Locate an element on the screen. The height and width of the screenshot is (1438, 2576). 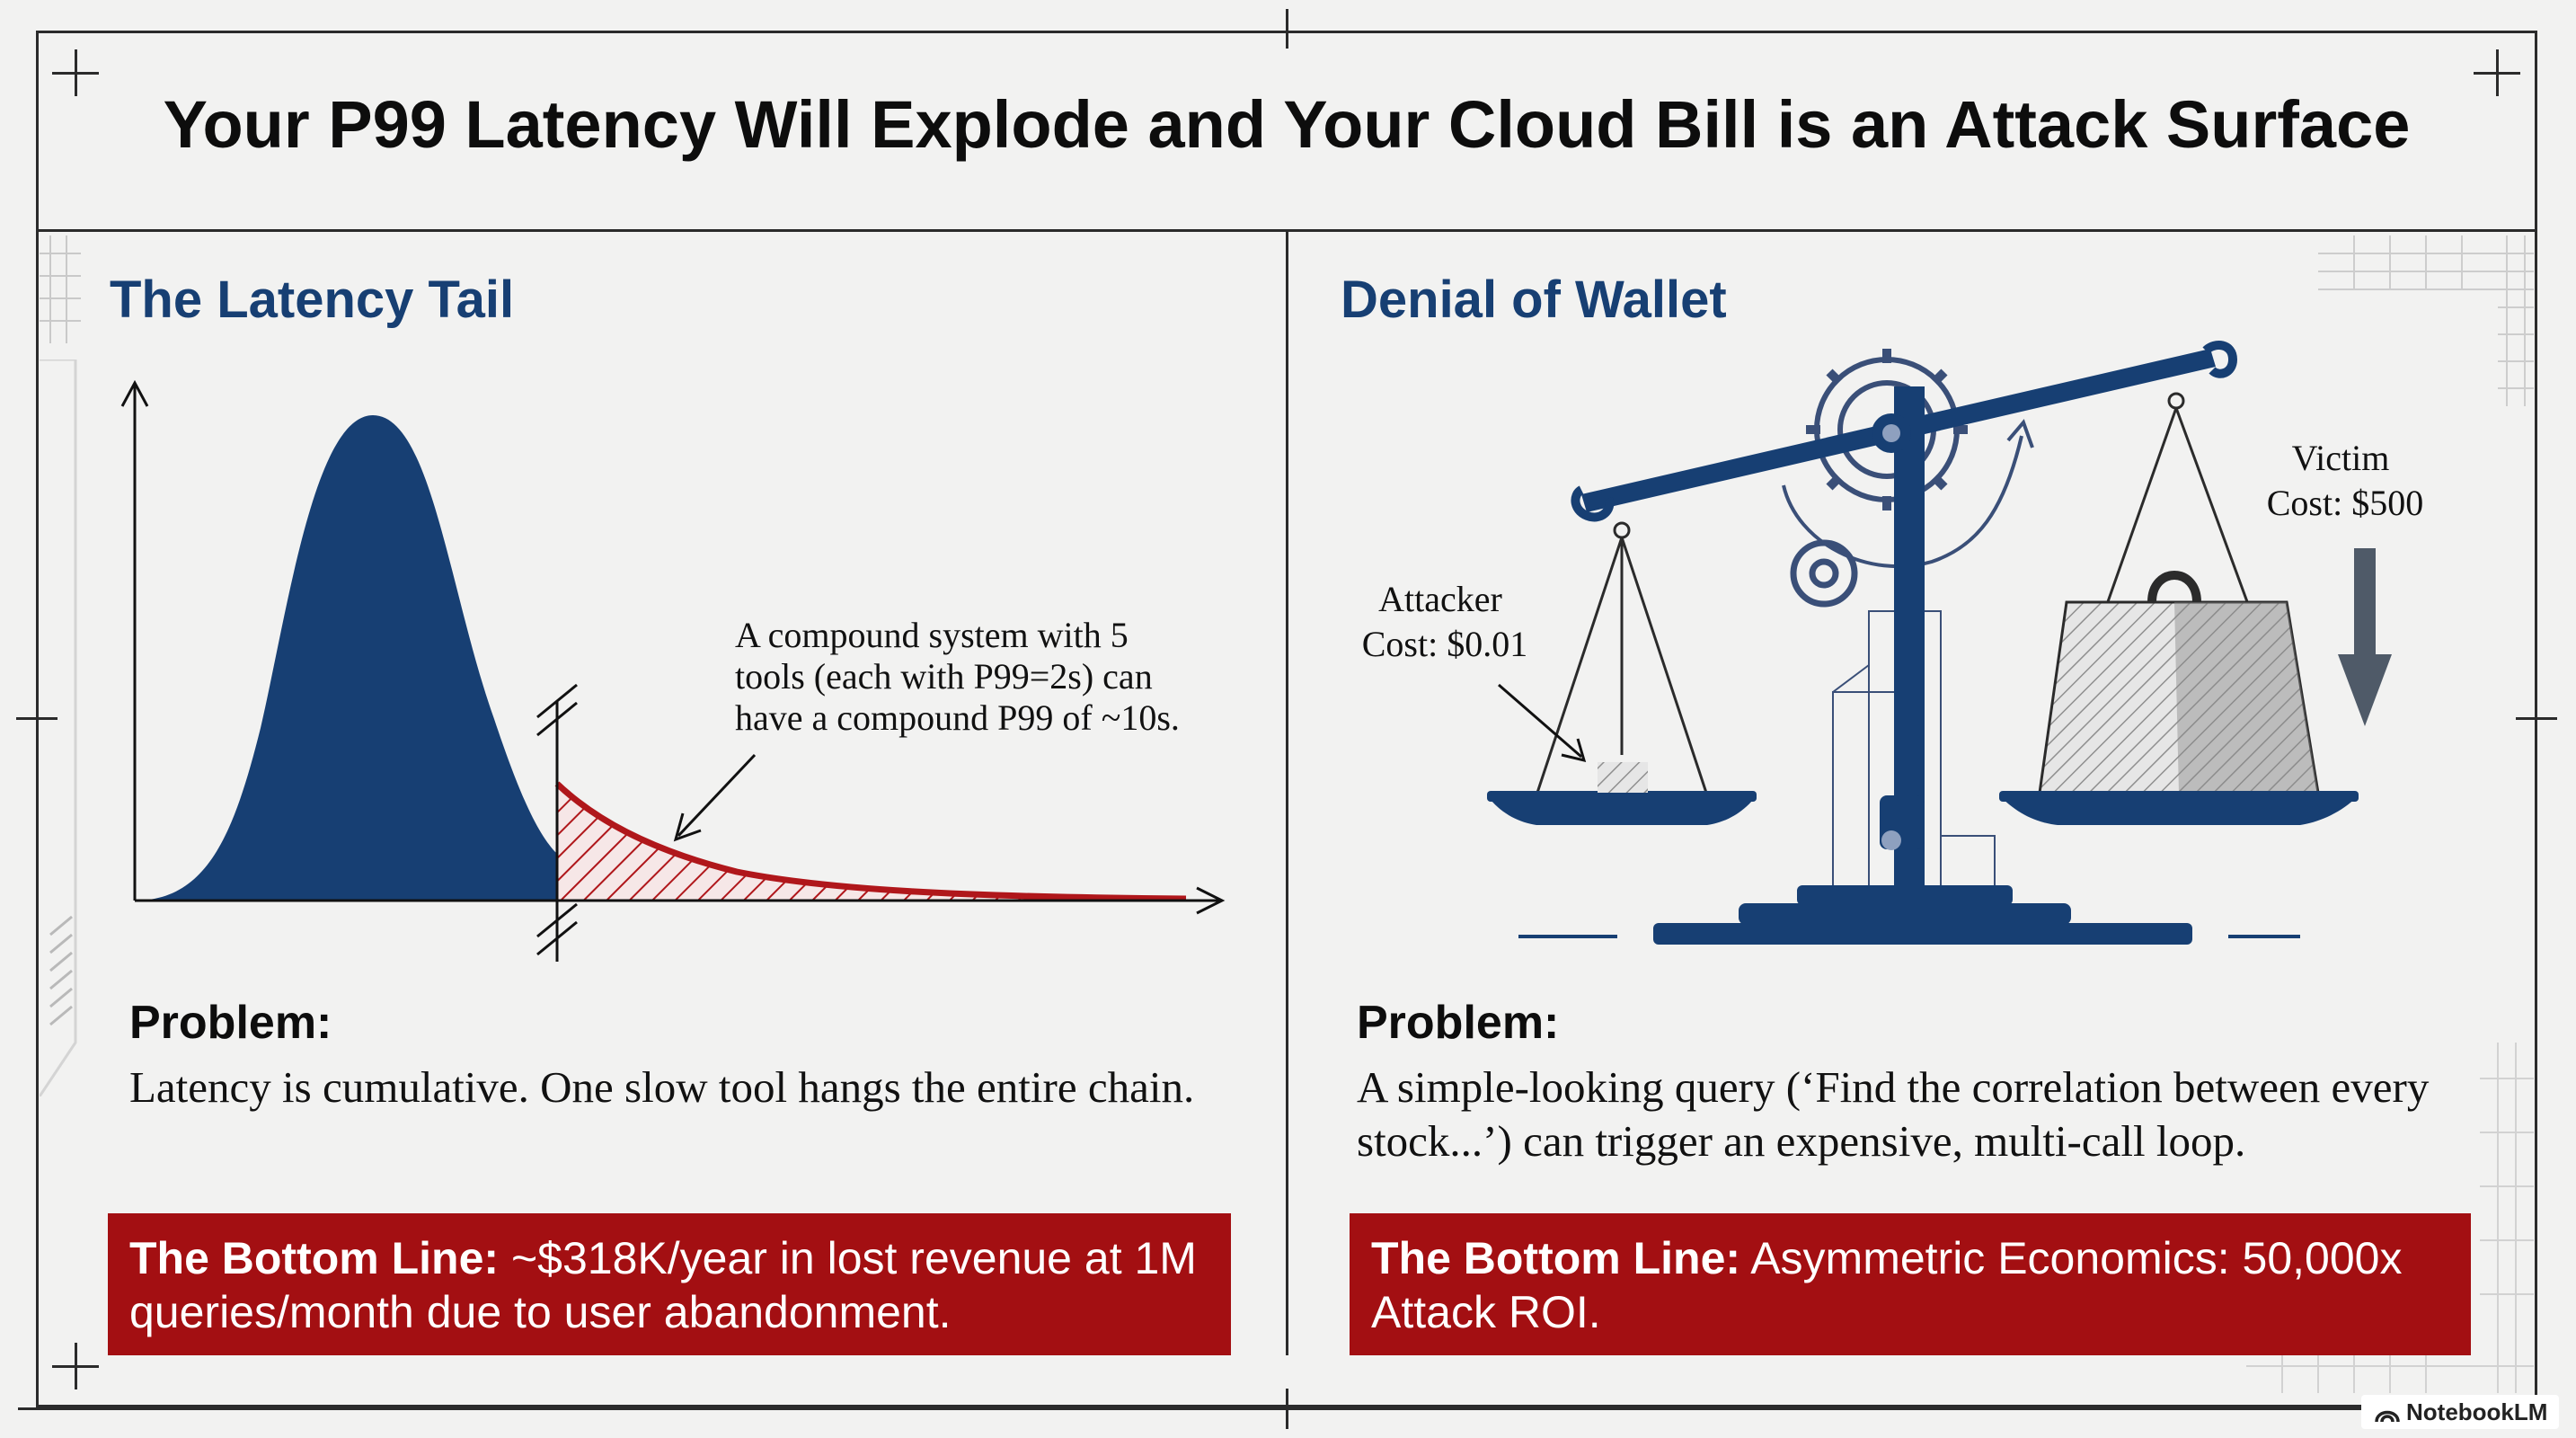
right-bottom-line-label: The Bottom Line: is located at coordinates (1556, 1258).